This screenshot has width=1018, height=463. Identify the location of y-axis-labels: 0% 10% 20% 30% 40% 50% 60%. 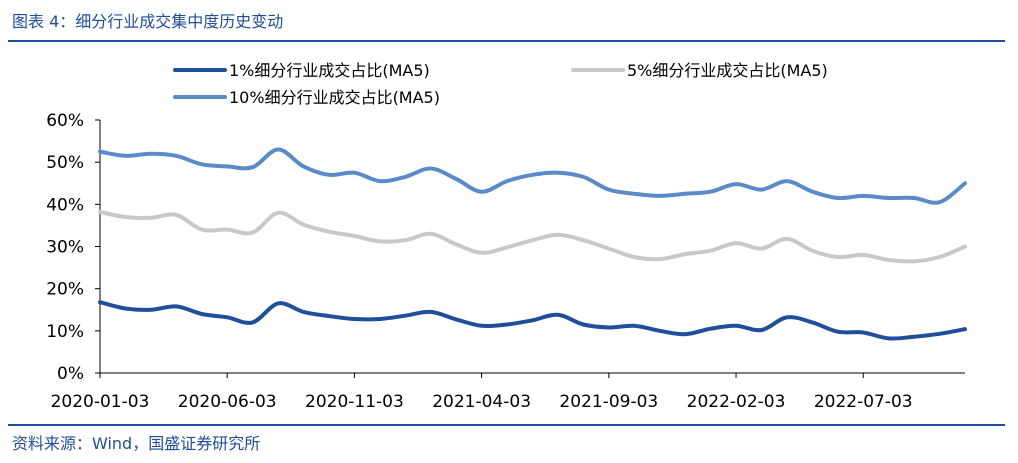
(65, 247).